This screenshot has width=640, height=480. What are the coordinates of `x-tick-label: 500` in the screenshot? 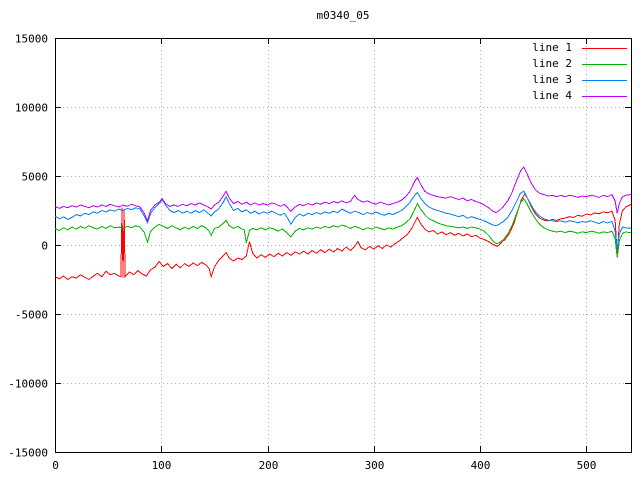 It's located at (587, 465).